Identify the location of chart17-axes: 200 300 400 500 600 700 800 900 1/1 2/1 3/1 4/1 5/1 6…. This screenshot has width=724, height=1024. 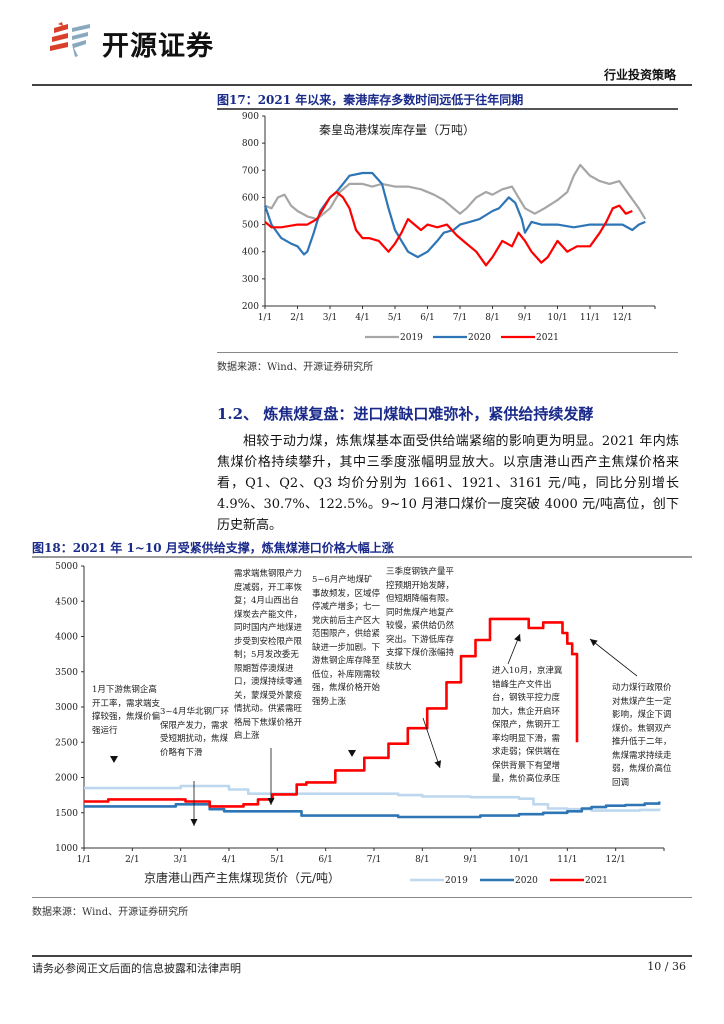
(449, 217).